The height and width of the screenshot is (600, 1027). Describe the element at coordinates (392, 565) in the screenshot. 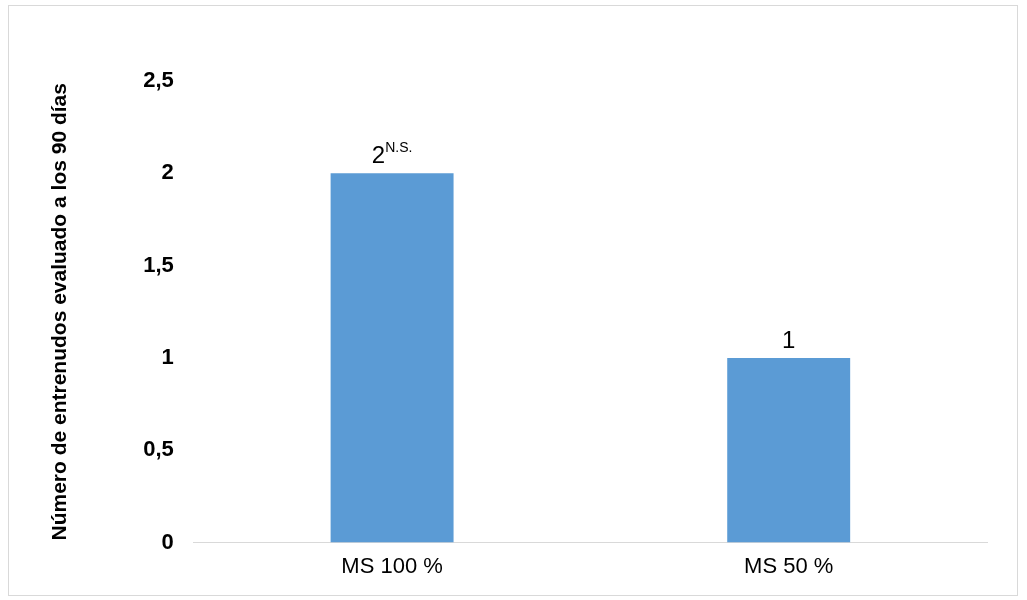

I see `x-tick-label: MS 100 %` at that location.